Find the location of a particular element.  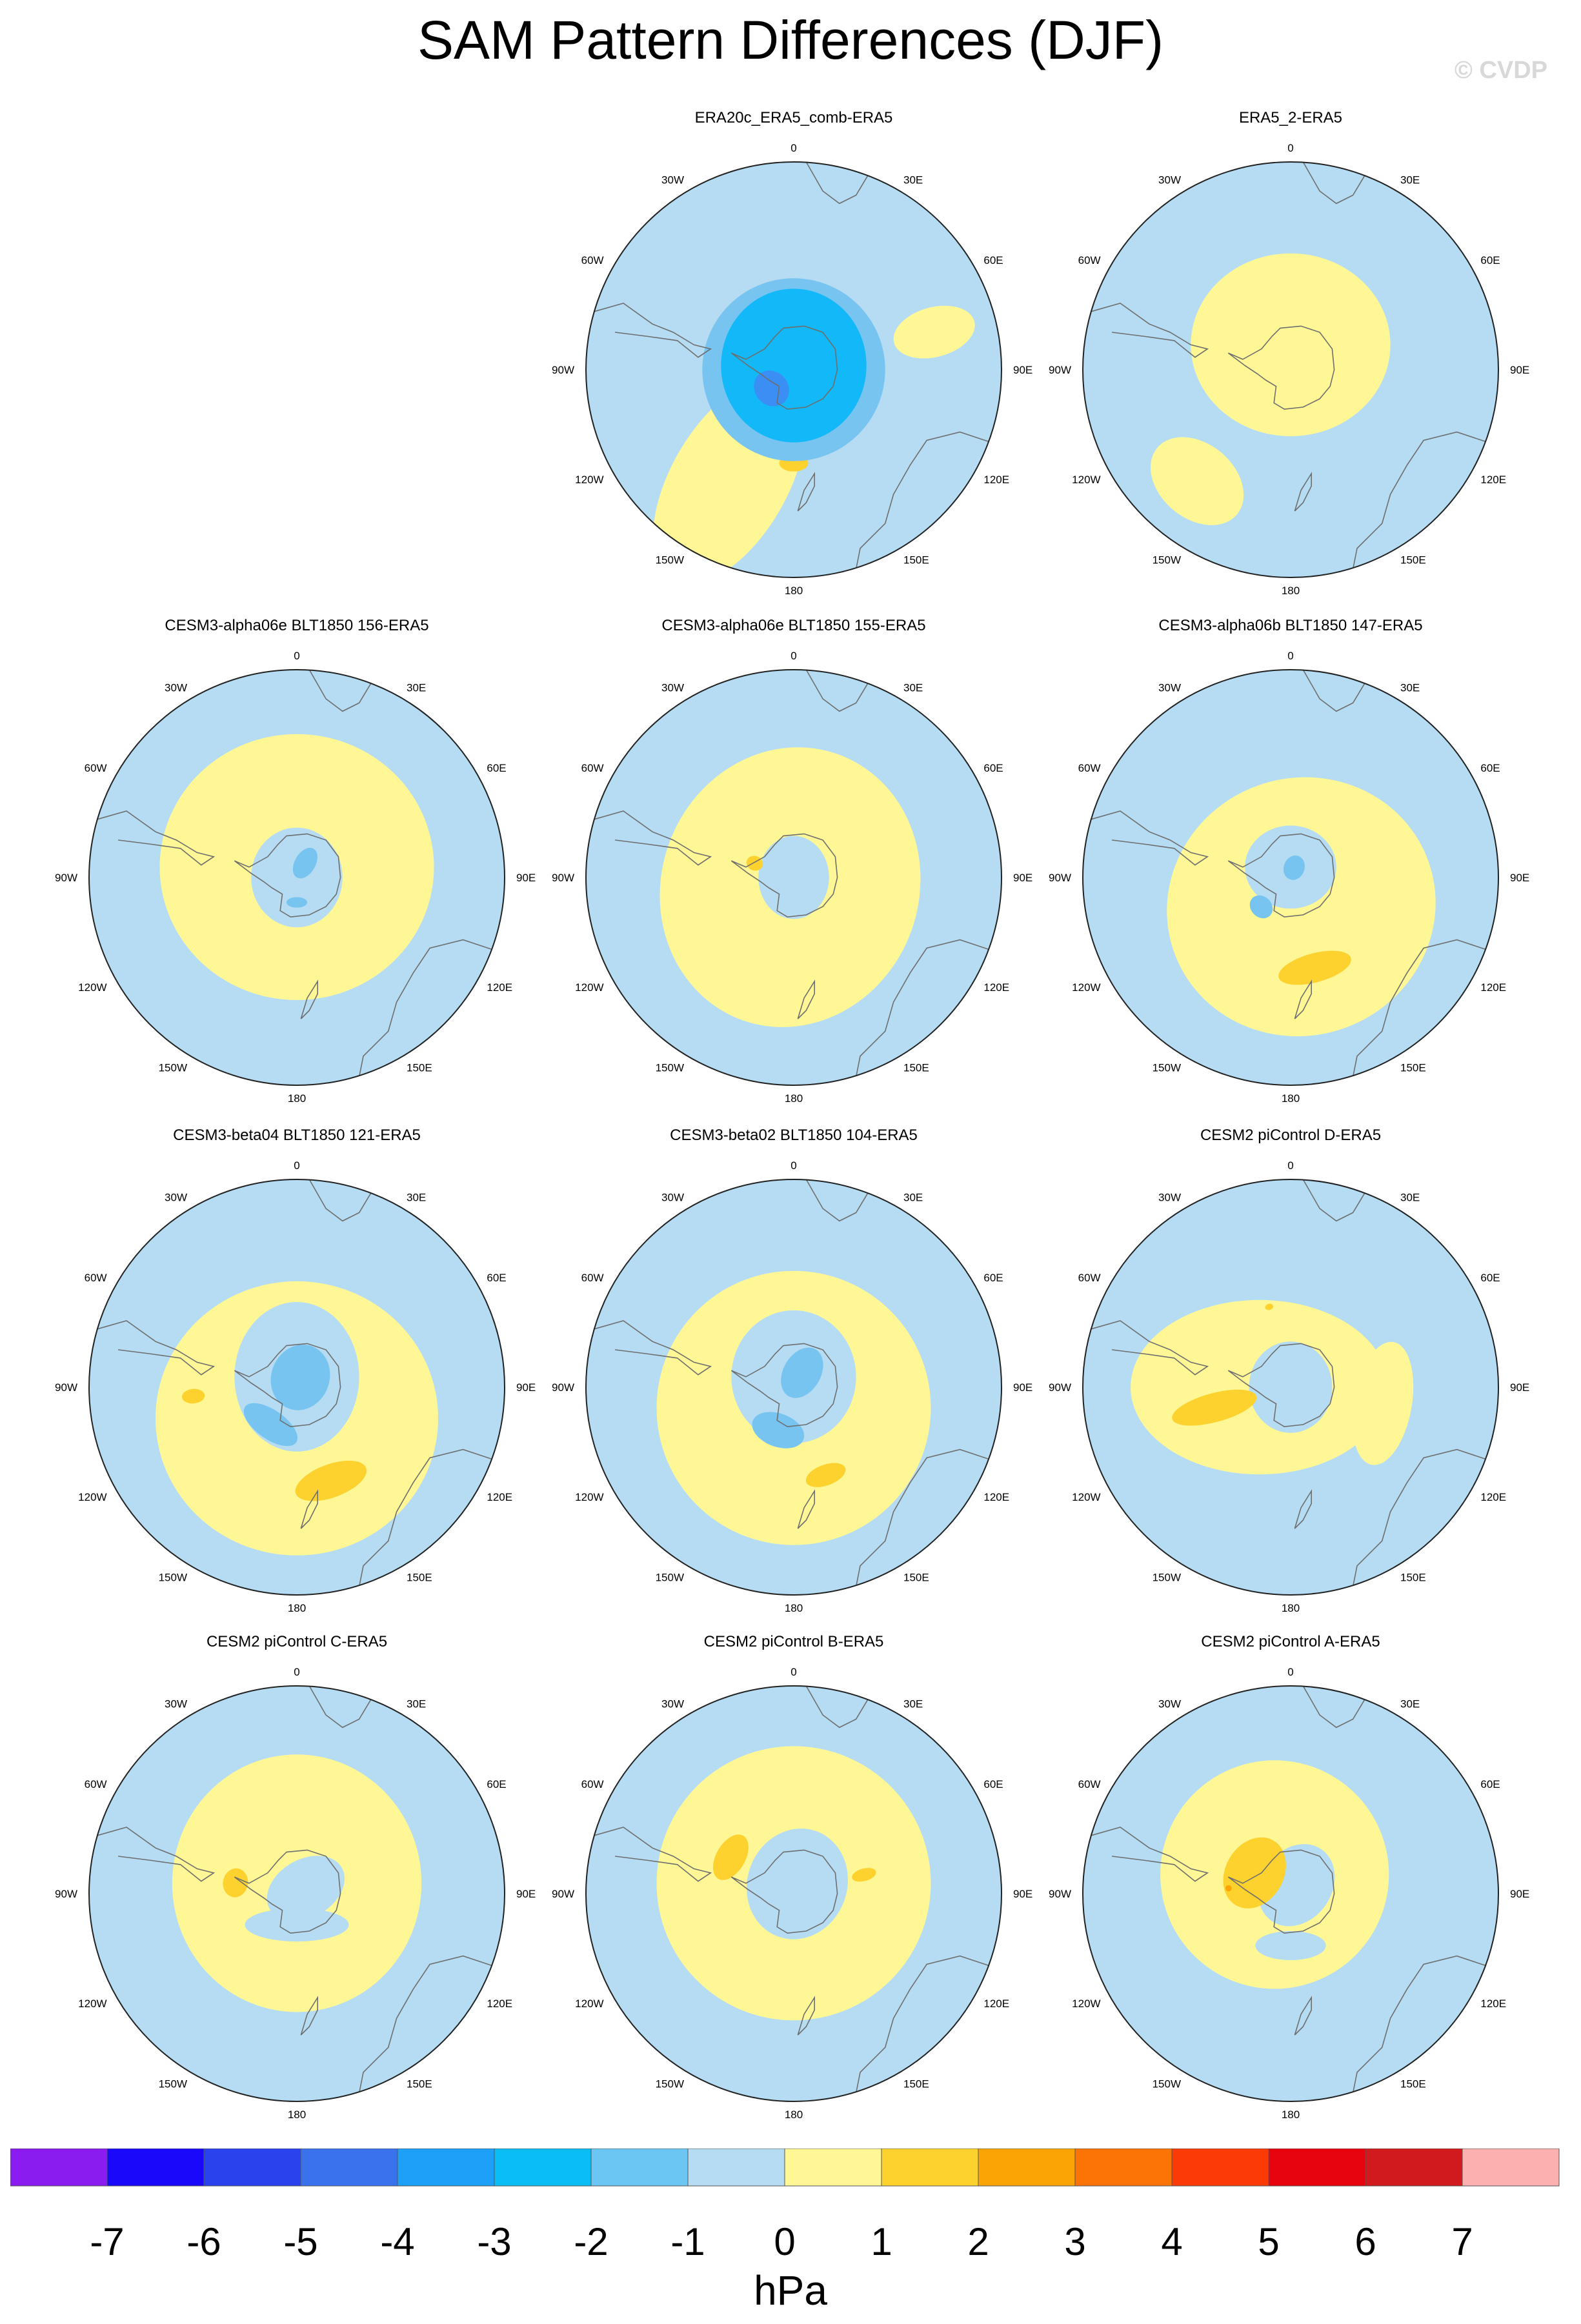

panel-title: CESM2 piControl D-ERA5 is located at coordinates (1291, 1135).